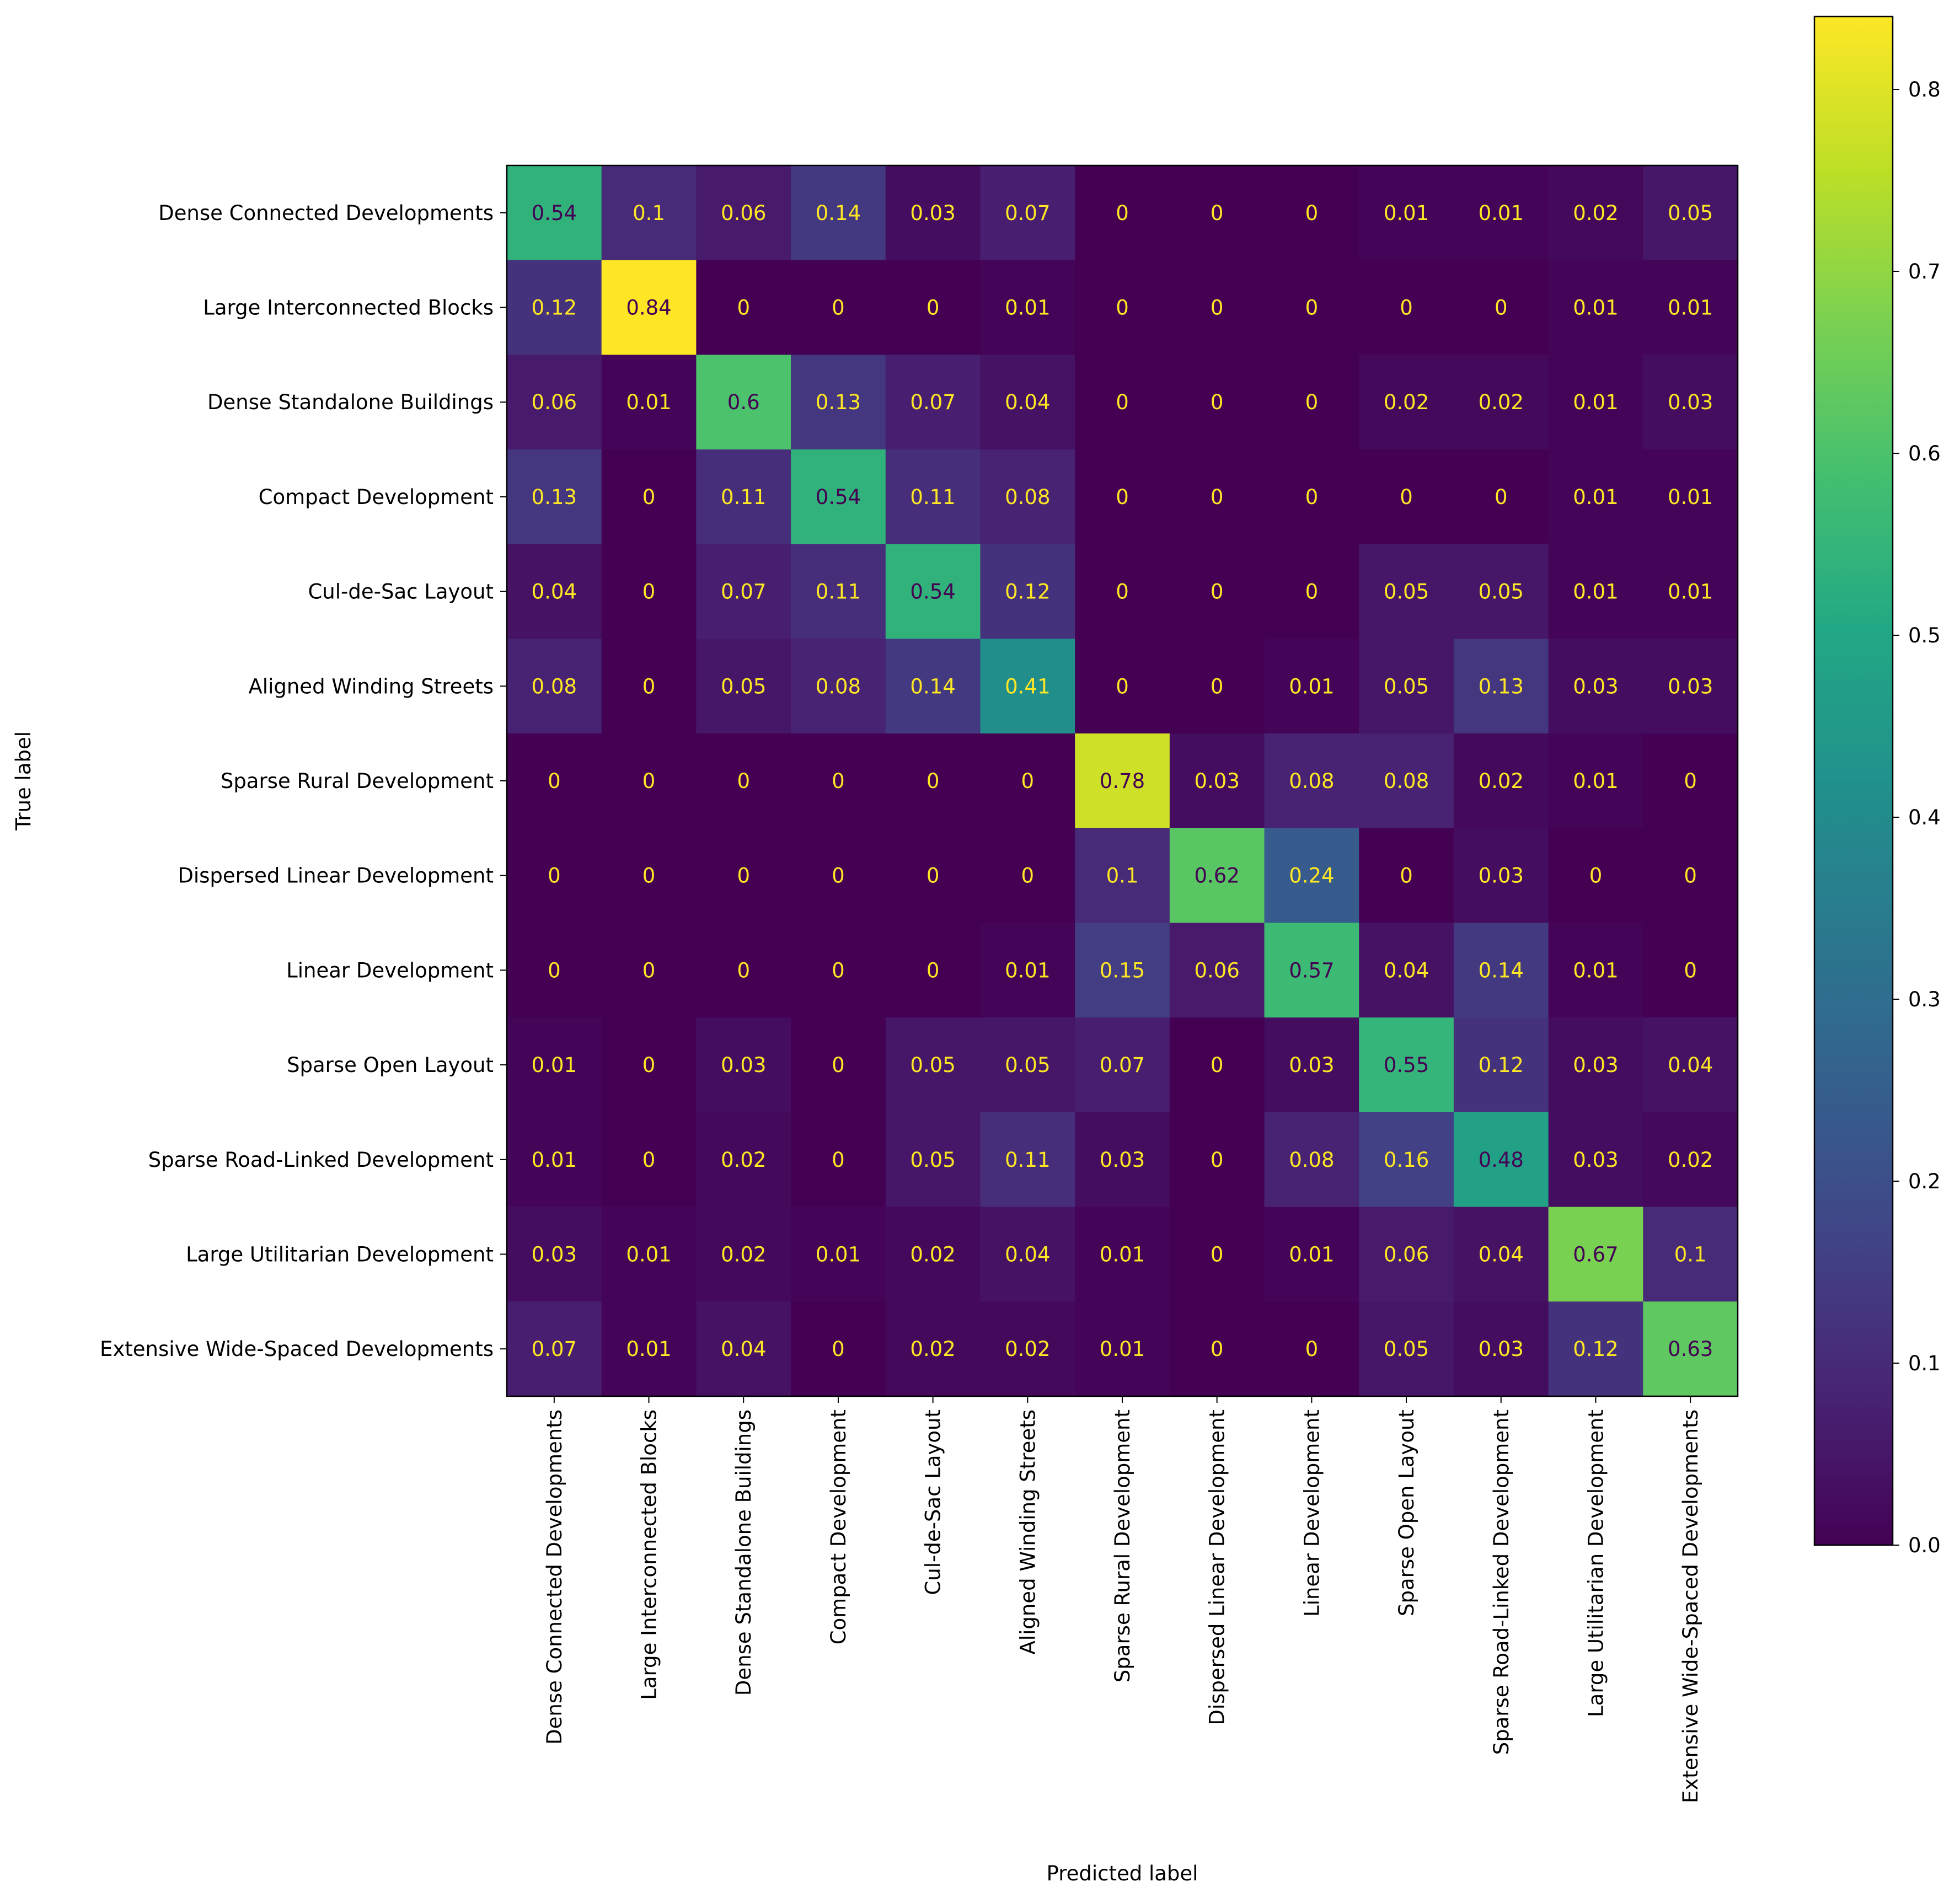 The width and height of the screenshot is (1960, 1903). I want to click on y-tick-label: Sparse Road-Linked Development, so click(321, 1160).